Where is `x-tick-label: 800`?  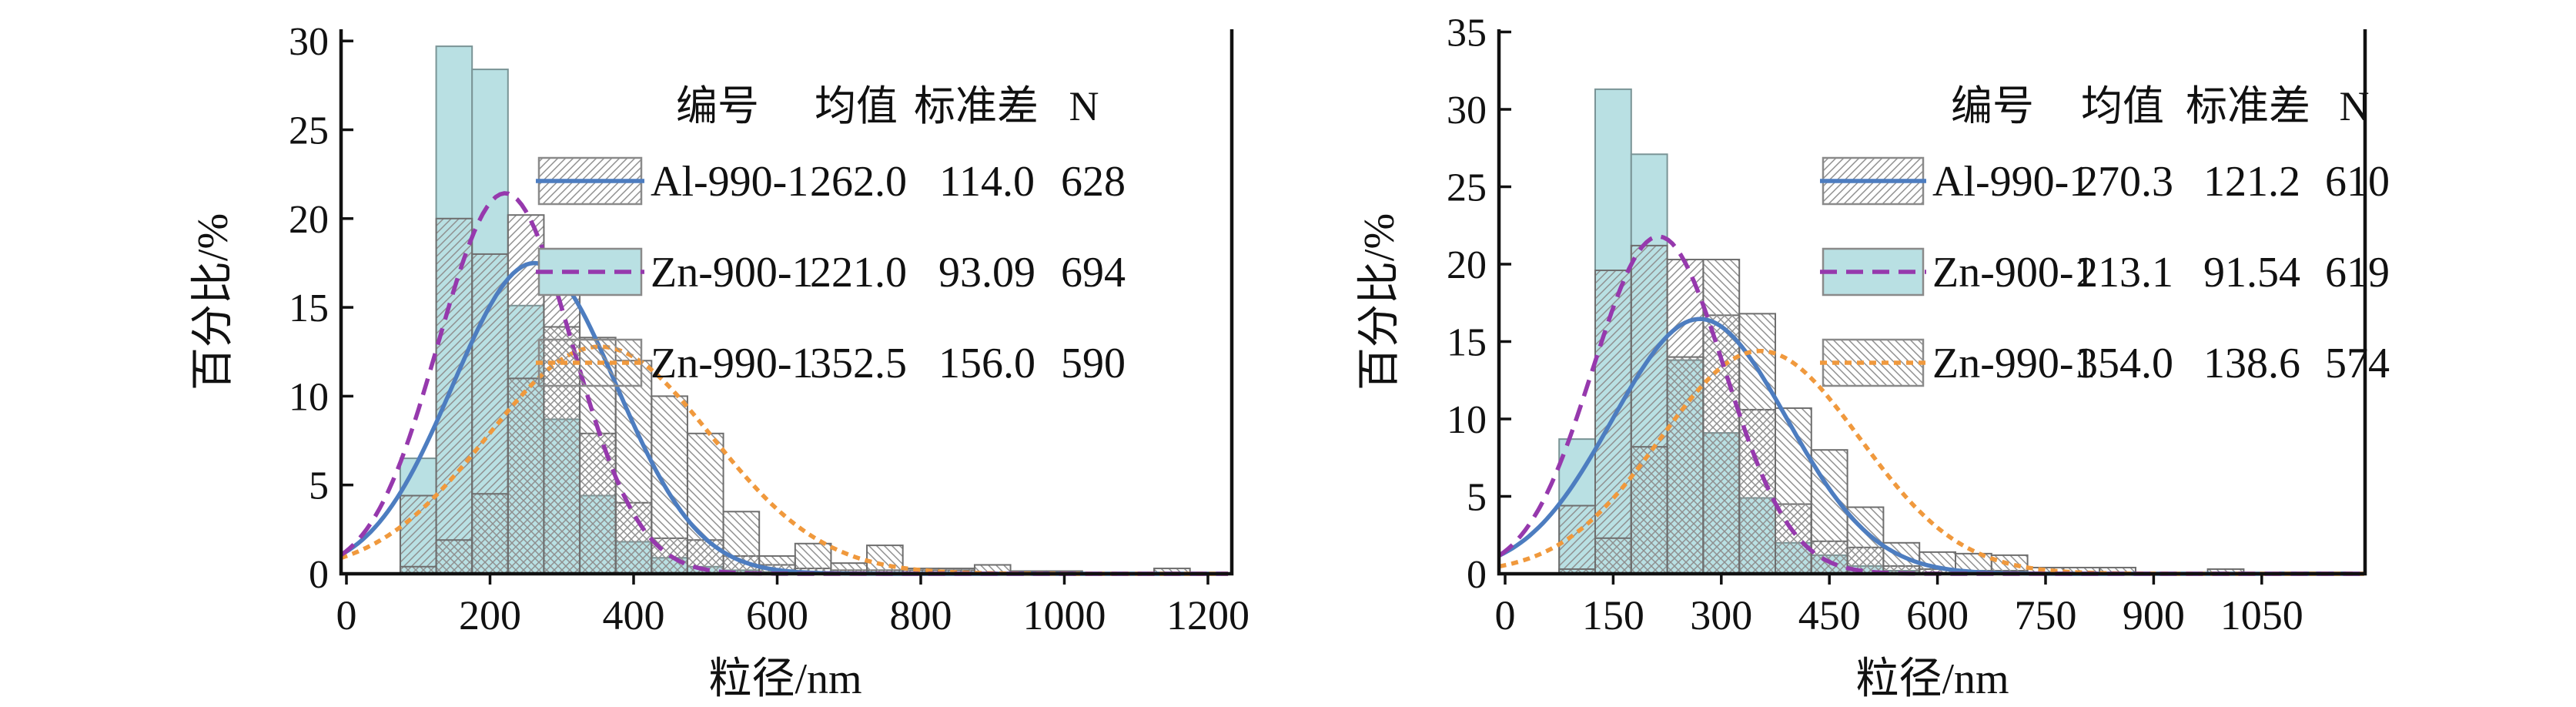 x-tick-label: 800 is located at coordinates (921, 615).